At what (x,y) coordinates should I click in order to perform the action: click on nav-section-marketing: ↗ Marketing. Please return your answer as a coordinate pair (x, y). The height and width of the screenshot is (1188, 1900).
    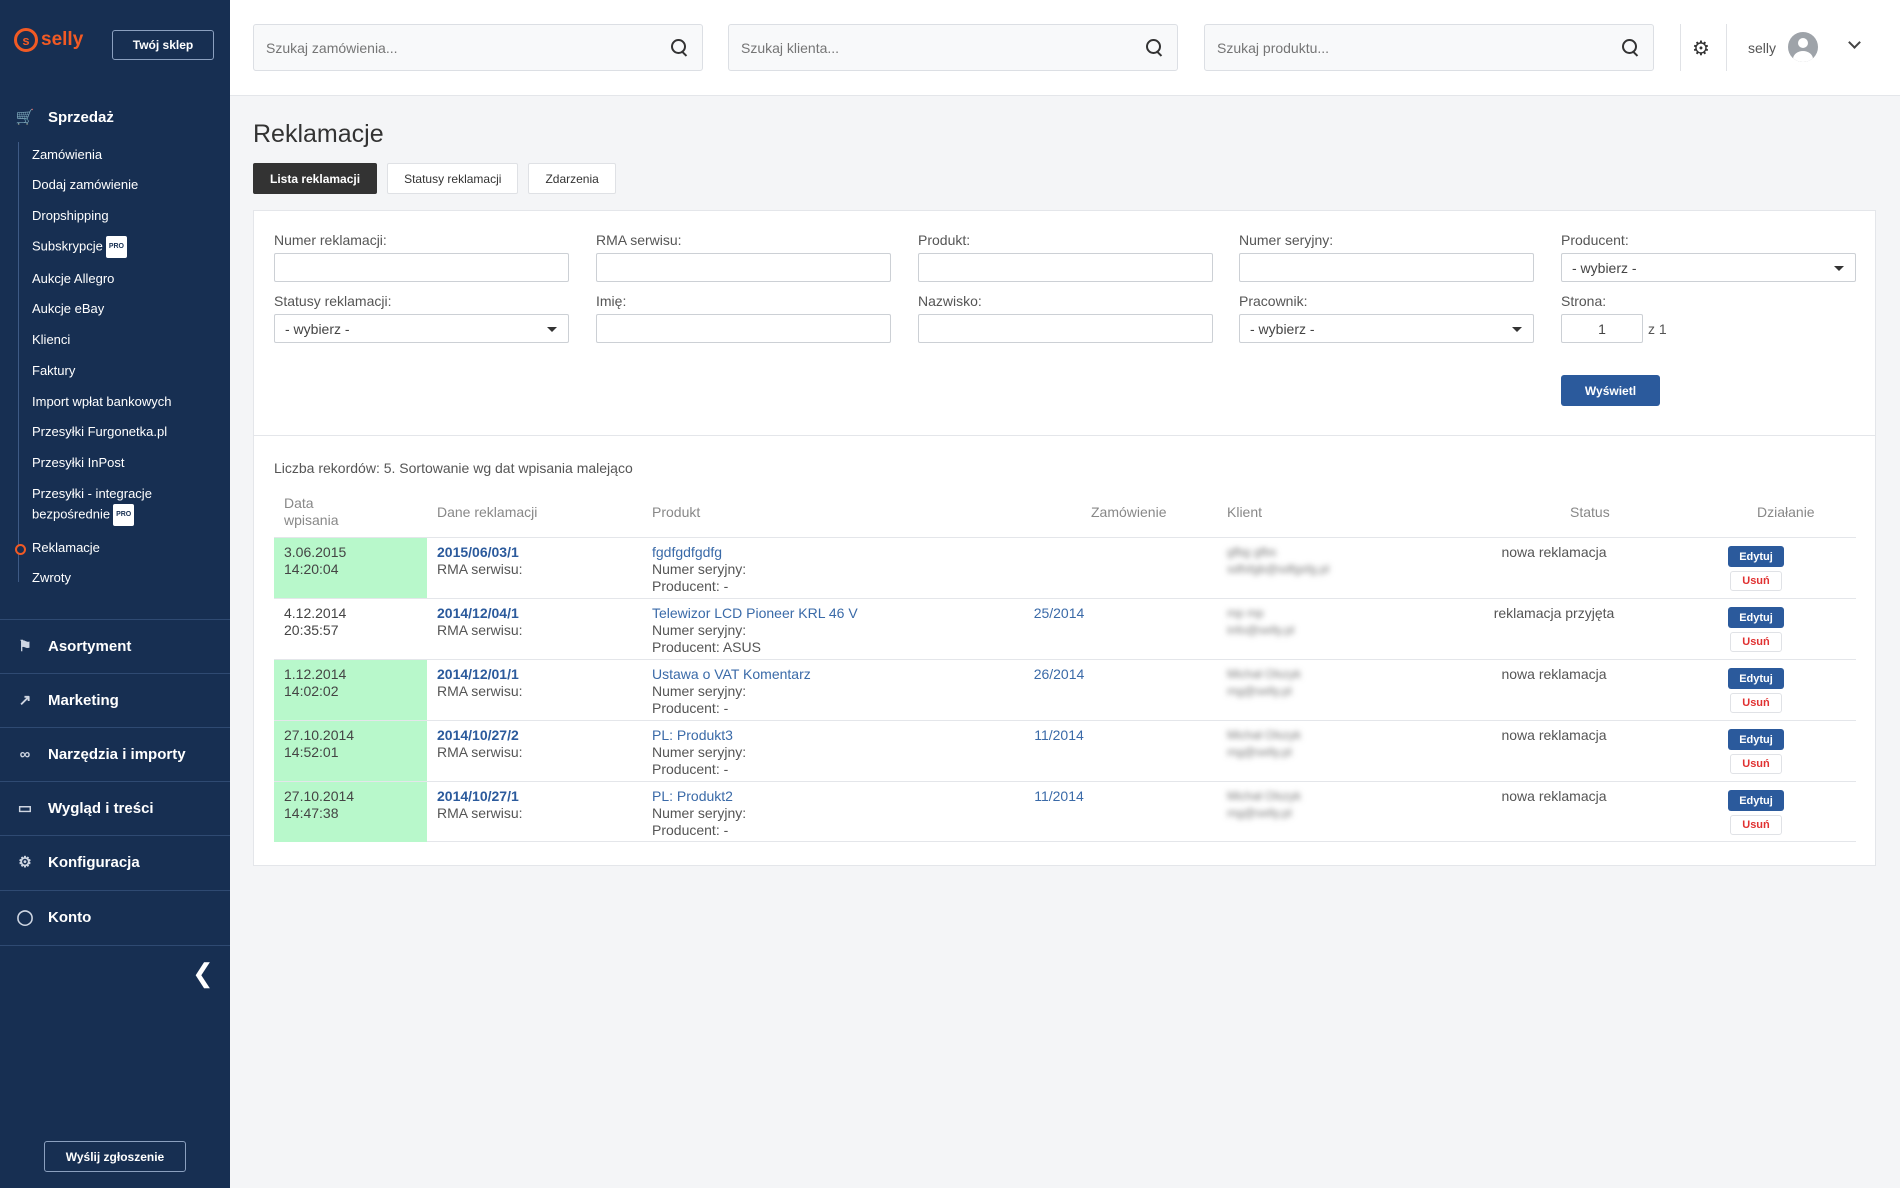
    Looking at the image, I should click on (115, 700).